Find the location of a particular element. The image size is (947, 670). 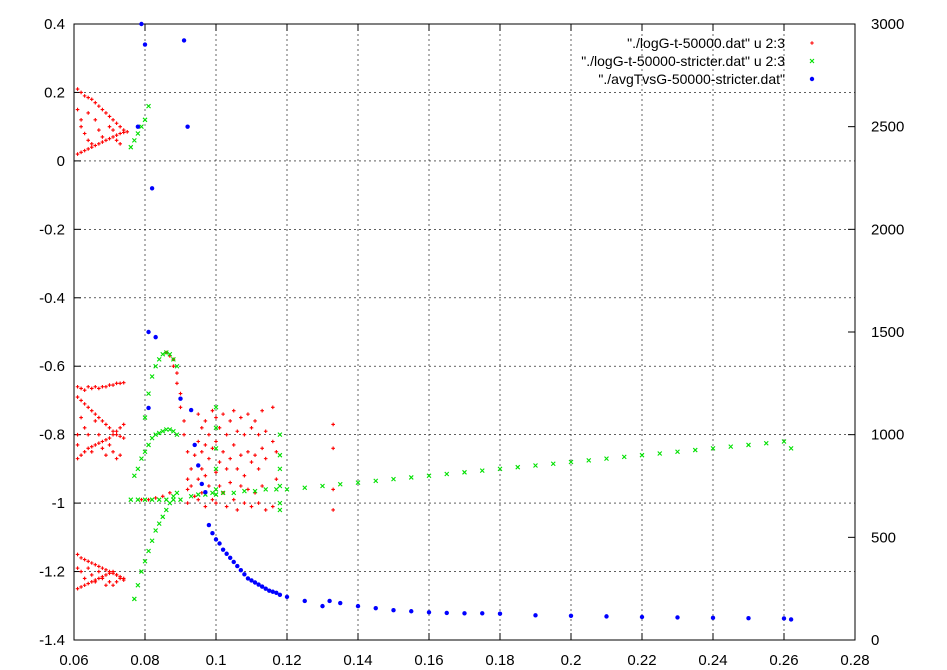

y-tick-label: -1.4 is located at coordinates (52, 640).